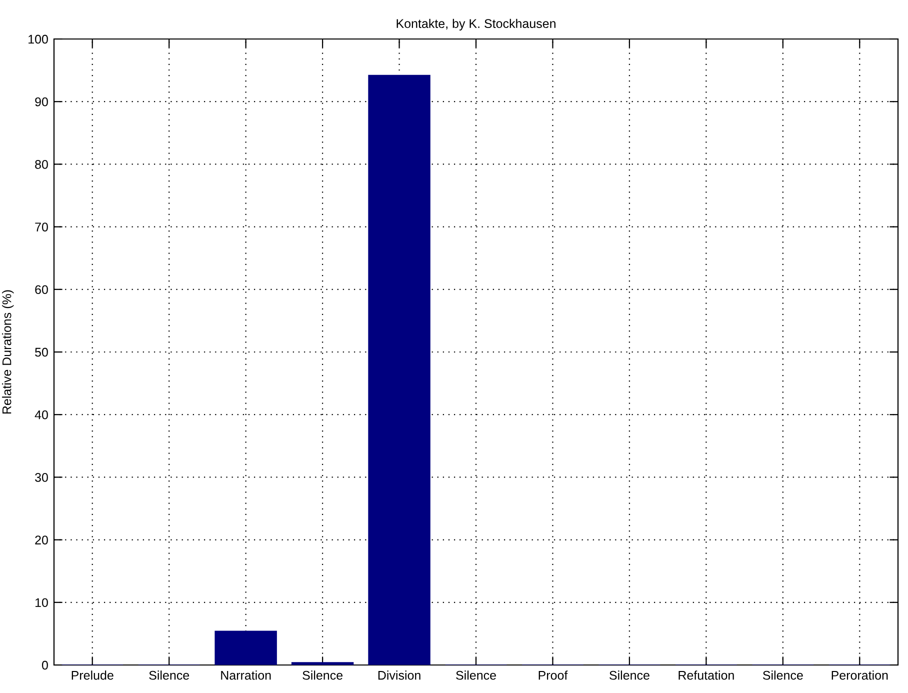  What do you see at coordinates (41, 415) in the screenshot?
I see `y-tick-label: 40` at bounding box center [41, 415].